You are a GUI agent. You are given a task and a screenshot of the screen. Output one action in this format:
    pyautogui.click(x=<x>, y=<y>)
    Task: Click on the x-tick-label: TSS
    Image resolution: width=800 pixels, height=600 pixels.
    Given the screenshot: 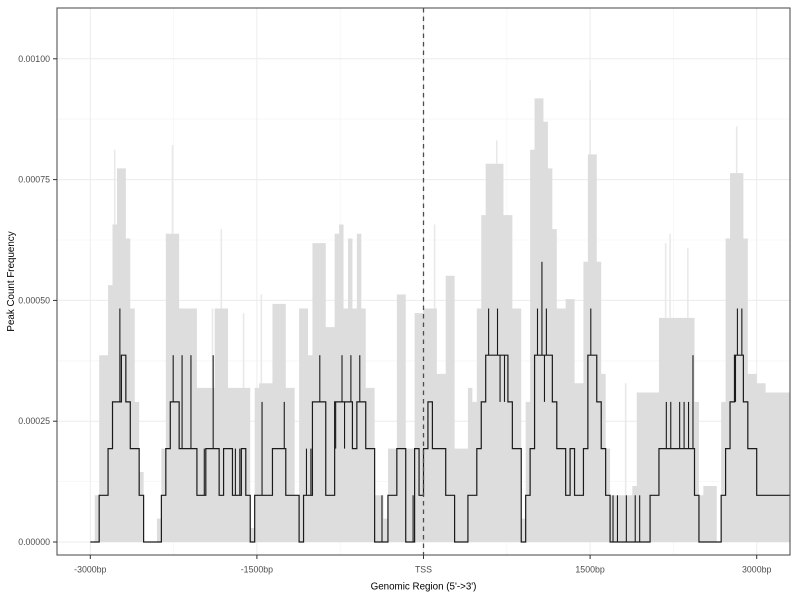 What is the action you would take?
    pyautogui.click(x=423, y=570)
    